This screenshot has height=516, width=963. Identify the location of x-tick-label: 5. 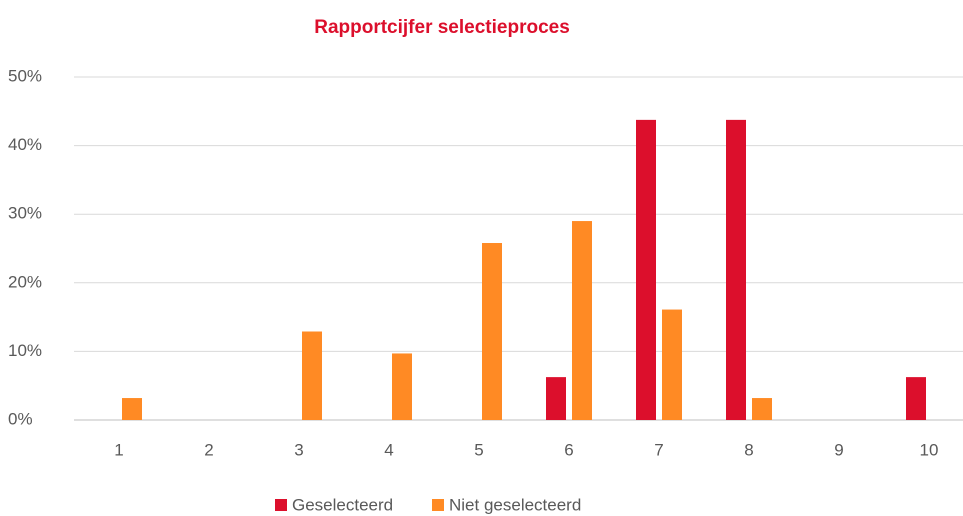
(478, 449).